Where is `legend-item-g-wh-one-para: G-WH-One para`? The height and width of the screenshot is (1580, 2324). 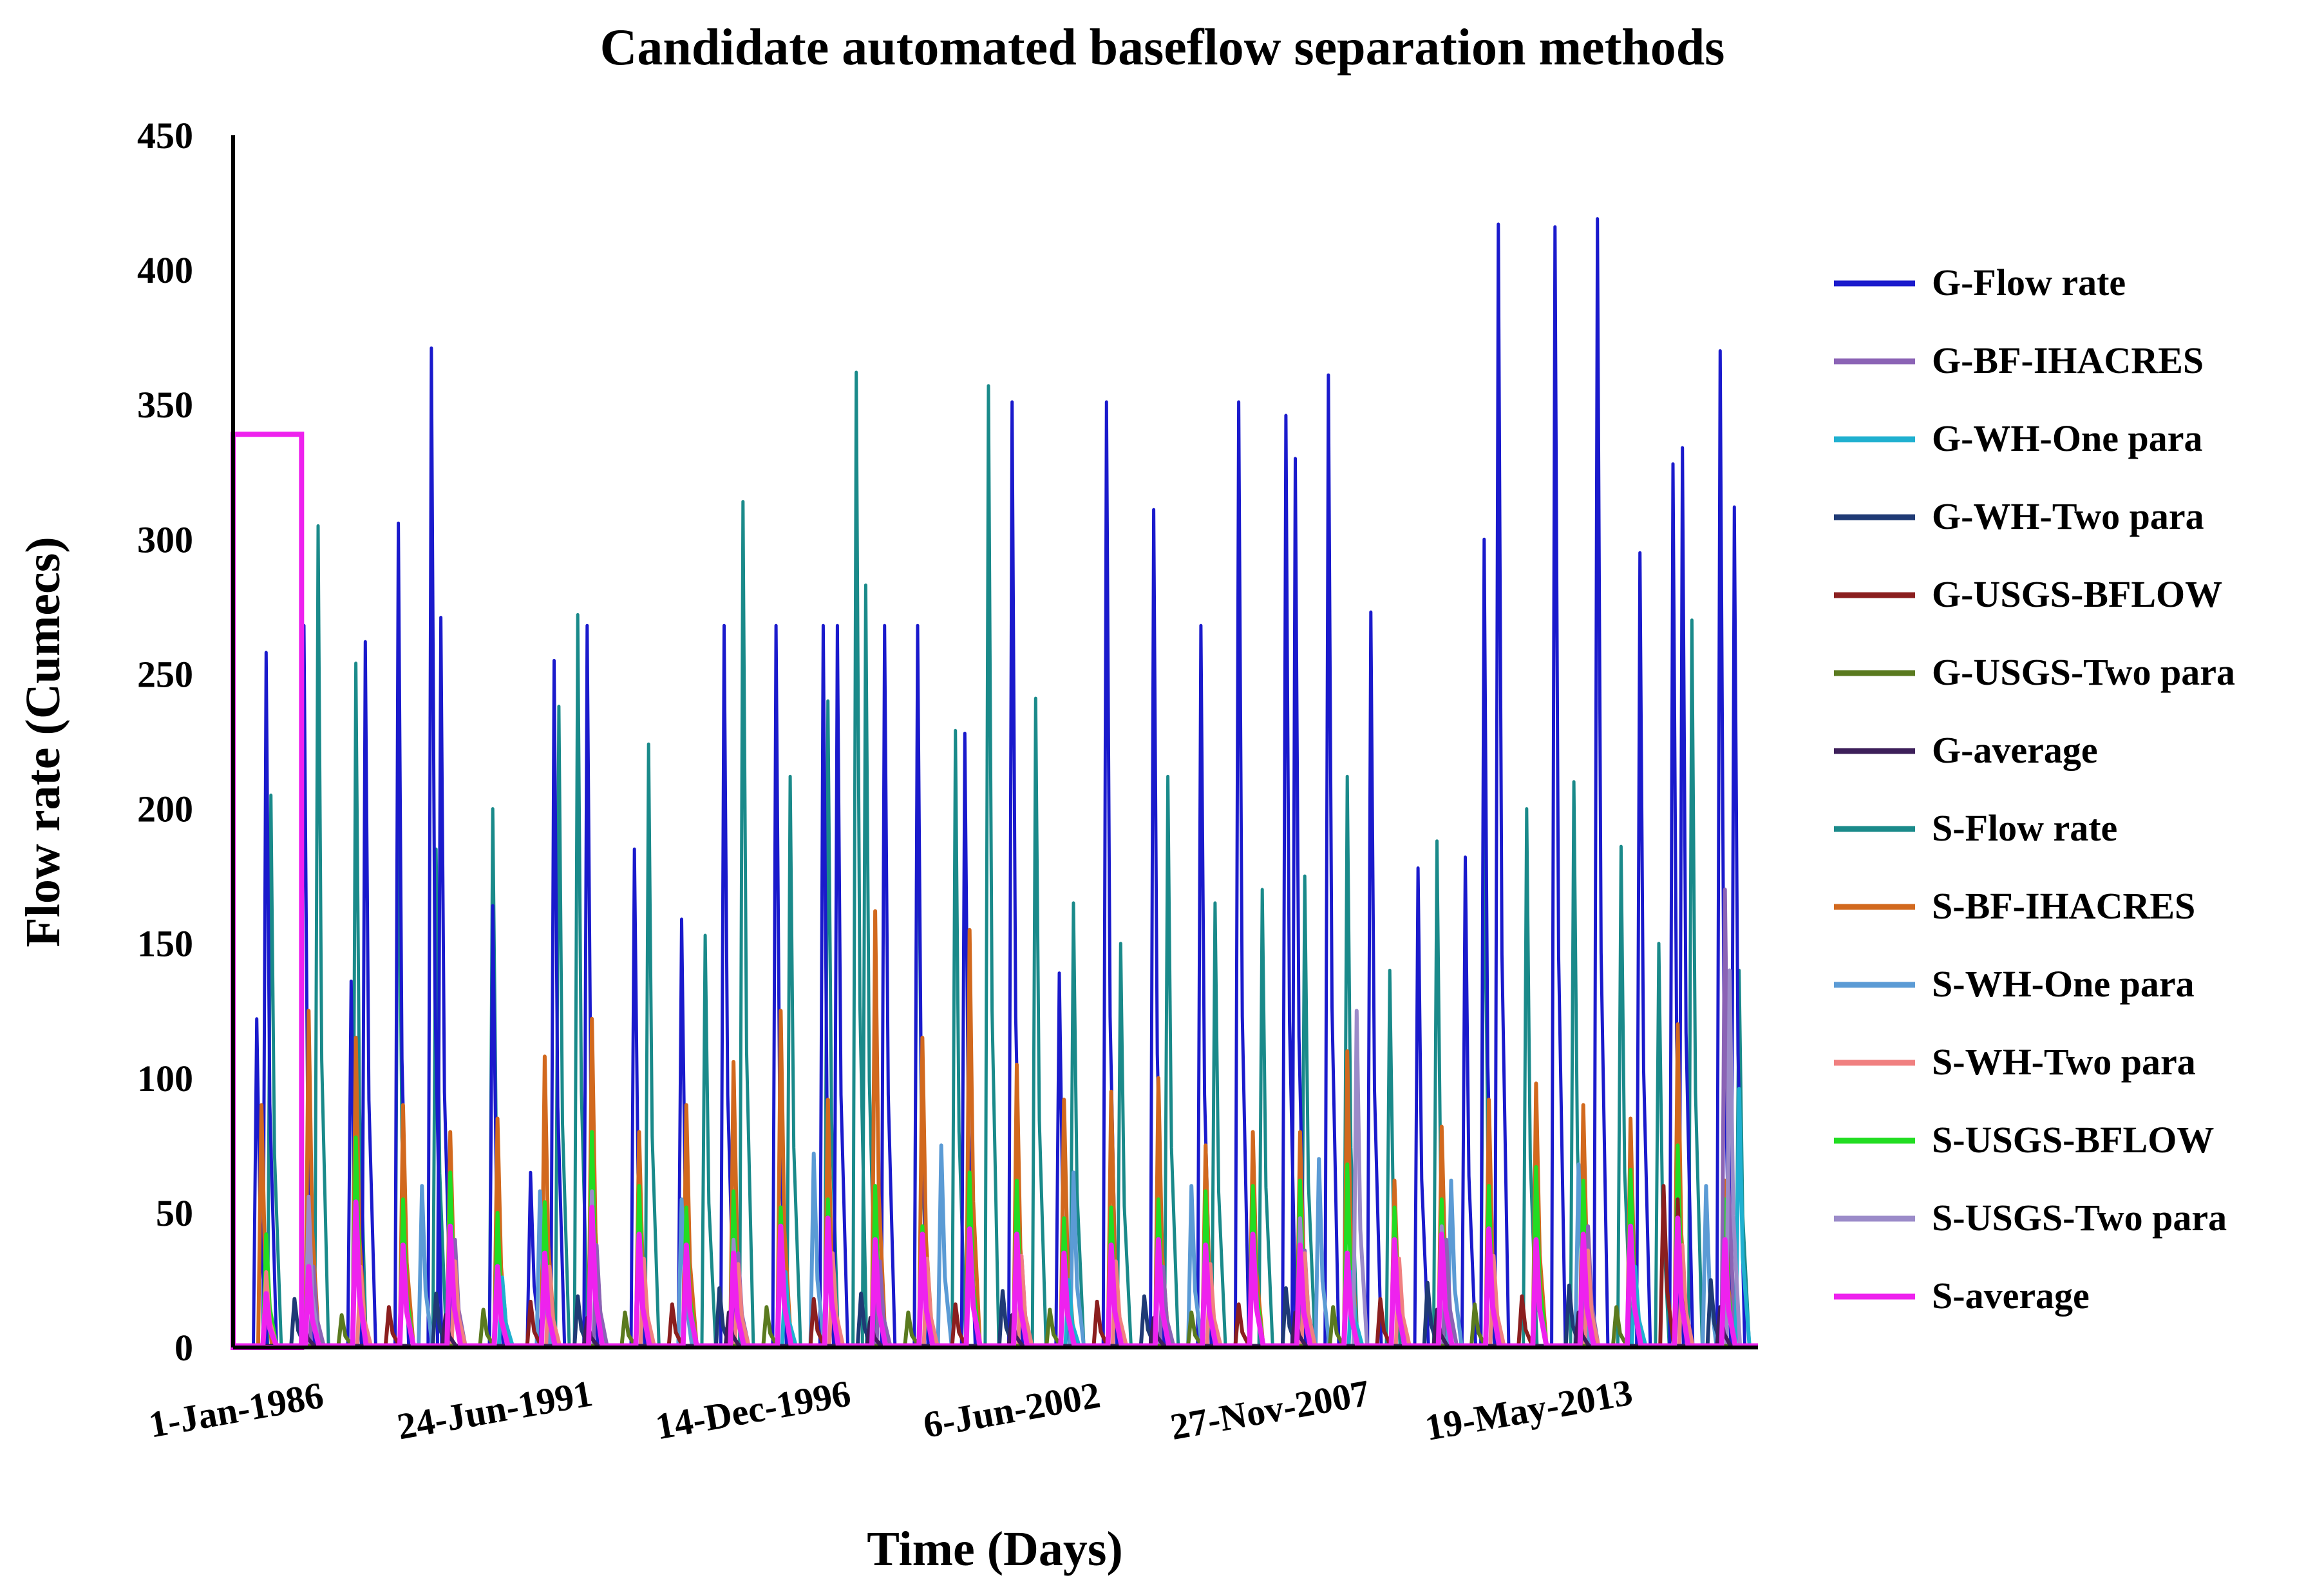
legend-item-g-wh-one-para: G-WH-One para is located at coordinates (2018, 438).